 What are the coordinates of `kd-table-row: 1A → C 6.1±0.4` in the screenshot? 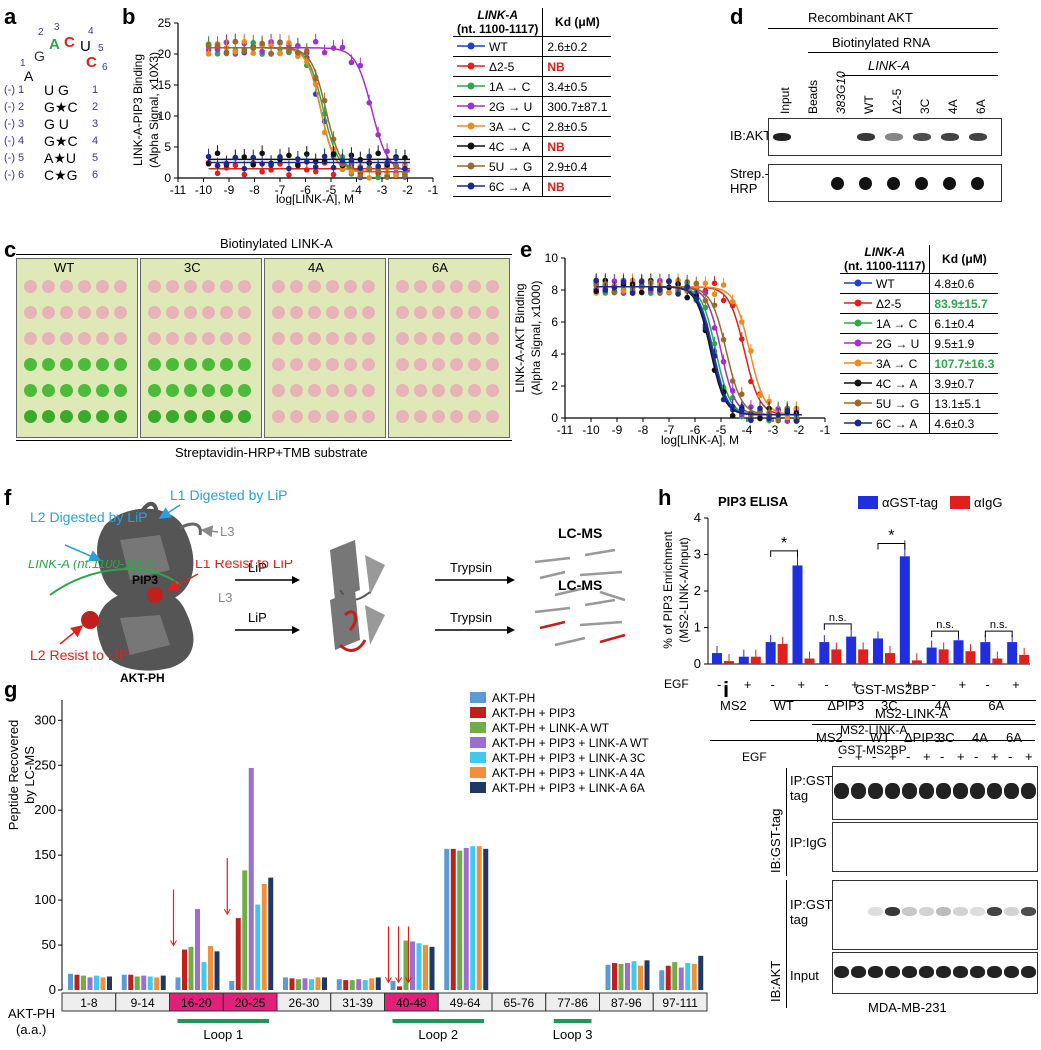 It's located at (919, 323).